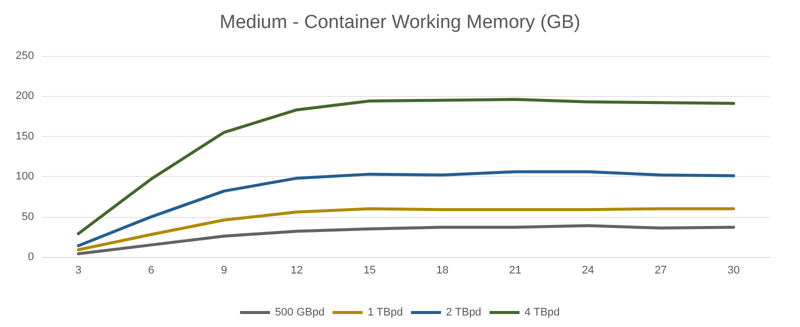 The height and width of the screenshot is (327, 800). What do you see at coordinates (28, 216) in the screenshot?
I see `y-tick-label: 50` at bounding box center [28, 216].